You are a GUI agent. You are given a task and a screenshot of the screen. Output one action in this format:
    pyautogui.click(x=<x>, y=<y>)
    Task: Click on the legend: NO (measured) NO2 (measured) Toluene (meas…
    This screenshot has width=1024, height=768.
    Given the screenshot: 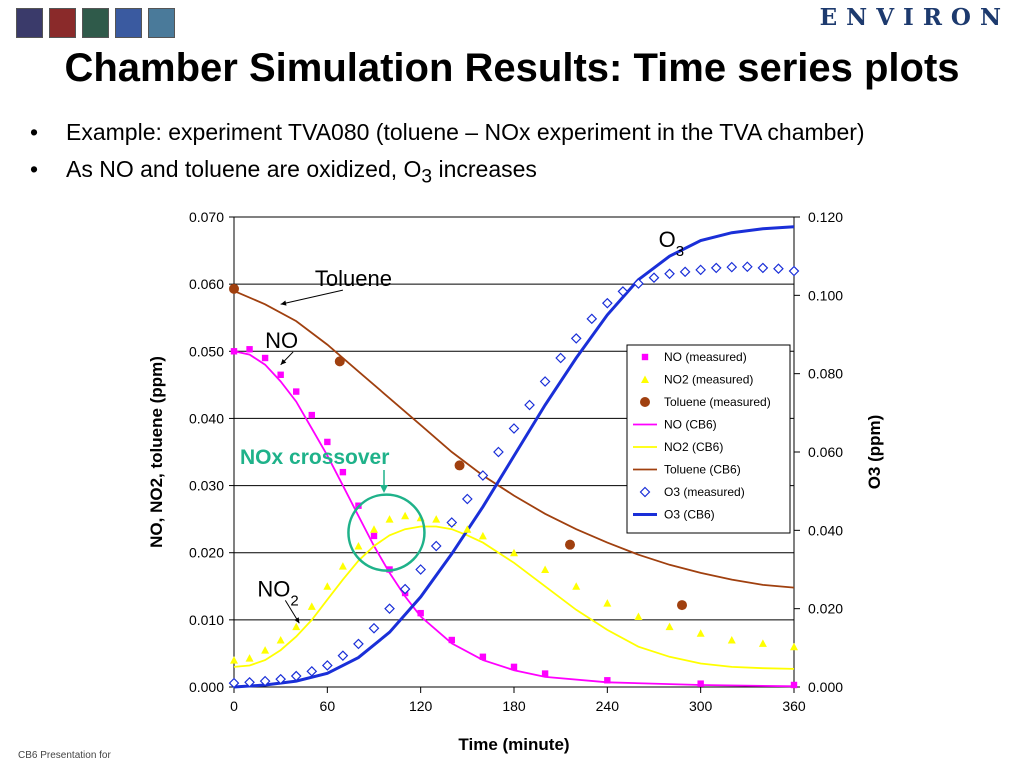 What is the action you would take?
    pyautogui.click(x=708, y=439)
    